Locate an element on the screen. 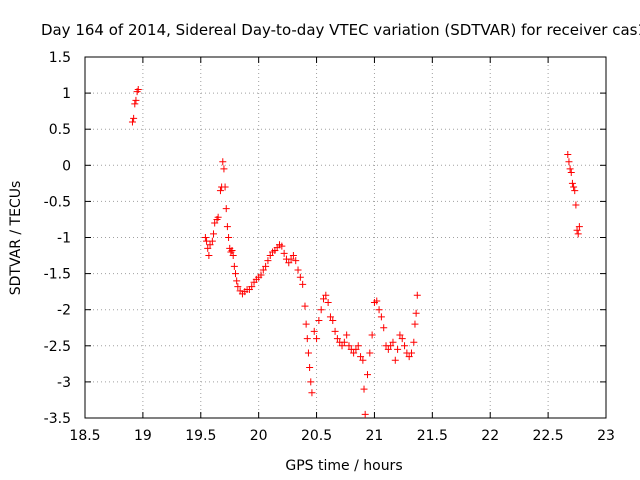 This screenshot has height=480, width=640. y-axis-label: SDTVAR / TECUs is located at coordinates (16, 238).